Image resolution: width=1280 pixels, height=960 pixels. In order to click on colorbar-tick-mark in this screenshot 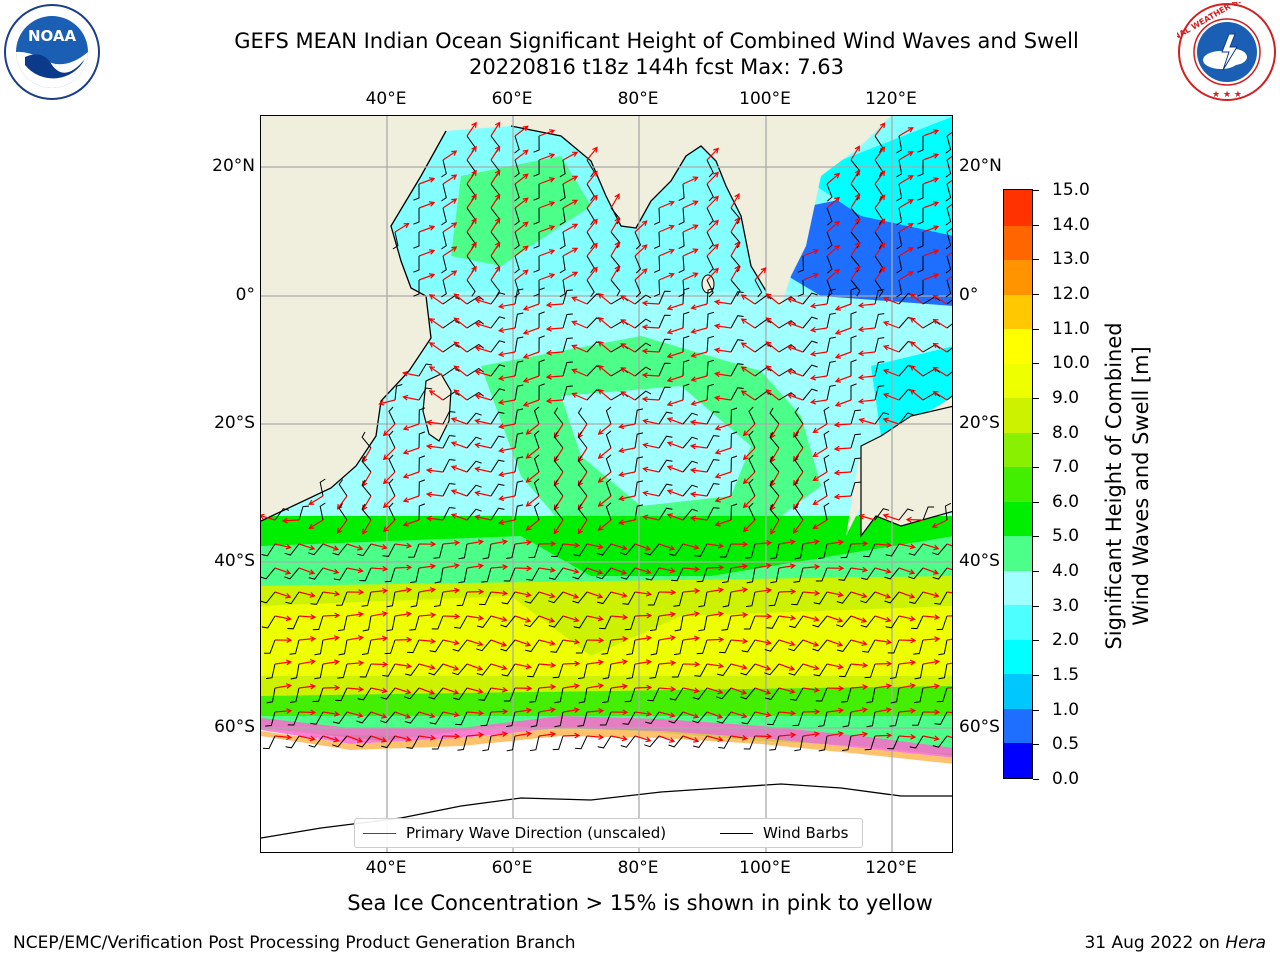, I will do `click(1036, 329)`.